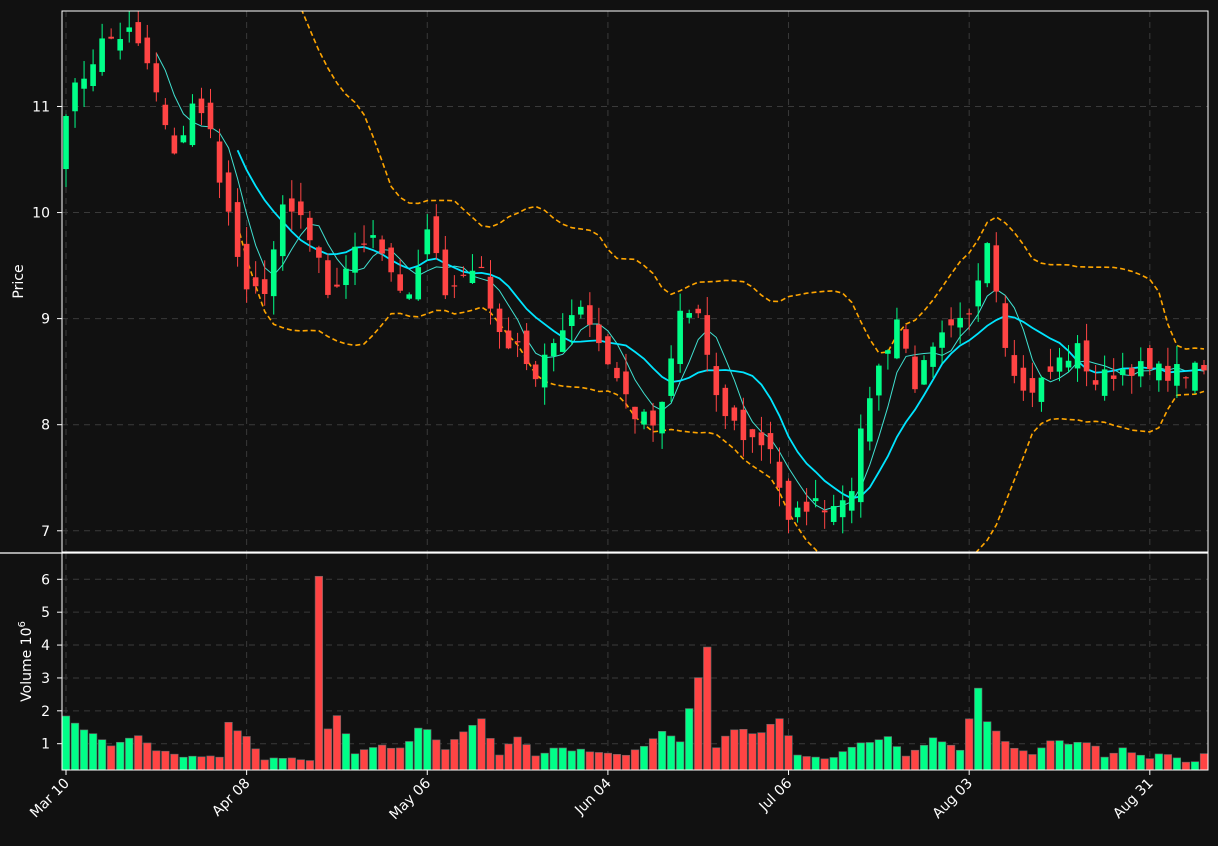 This screenshot has width=1218, height=846. I want to click on price-ytick-label: 9, so click(45, 320).